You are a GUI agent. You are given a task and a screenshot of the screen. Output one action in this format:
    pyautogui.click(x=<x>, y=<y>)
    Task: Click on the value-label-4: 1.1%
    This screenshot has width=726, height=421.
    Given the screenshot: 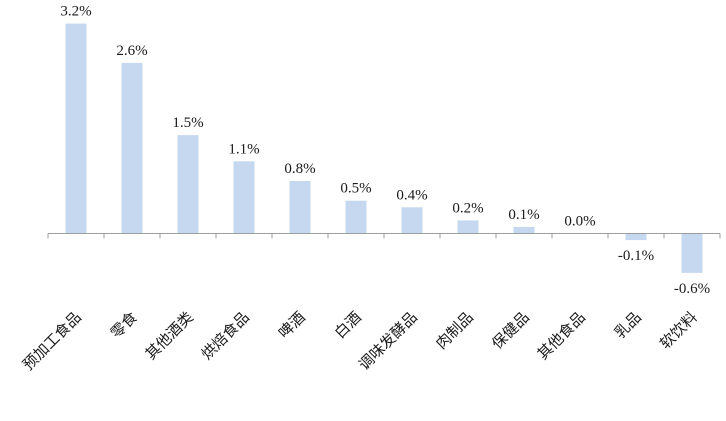 What is the action you would take?
    pyautogui.click(x=243, y=149)
    